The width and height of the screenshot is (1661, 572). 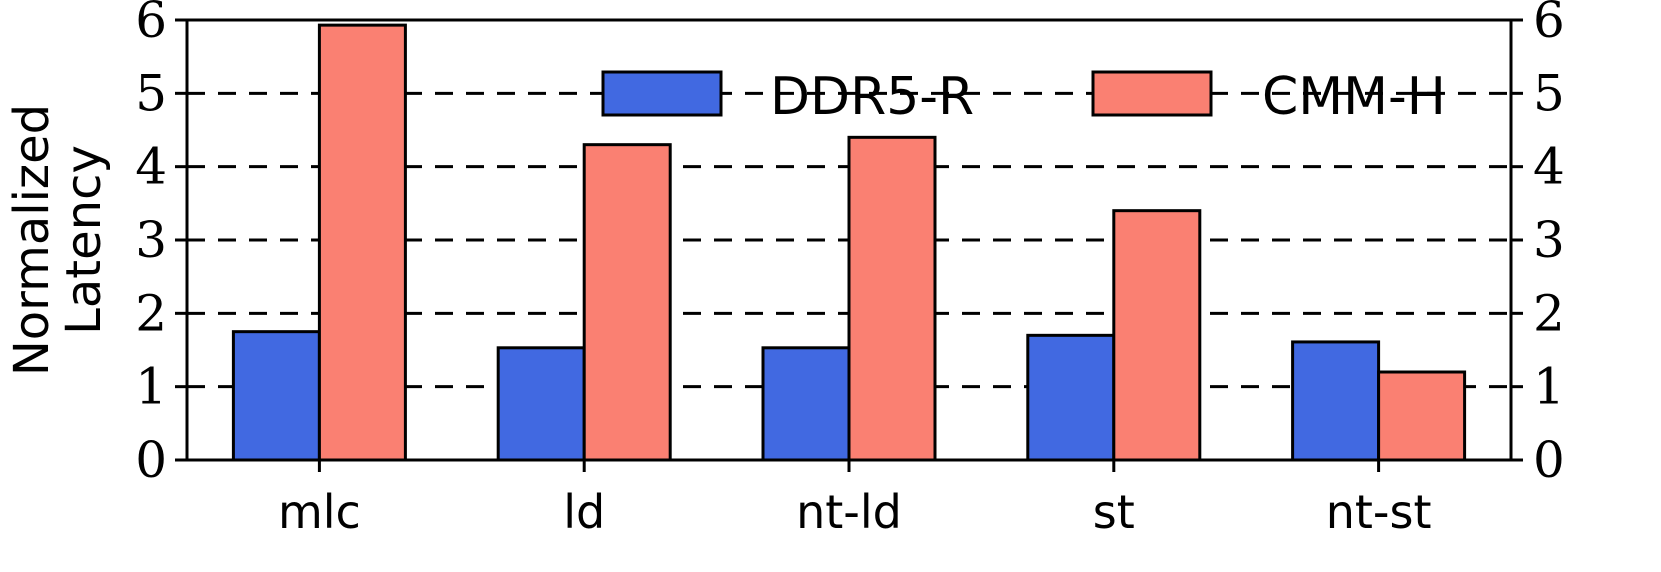 I want to click on x-tick-label: ld, so click(x=584, y=512).